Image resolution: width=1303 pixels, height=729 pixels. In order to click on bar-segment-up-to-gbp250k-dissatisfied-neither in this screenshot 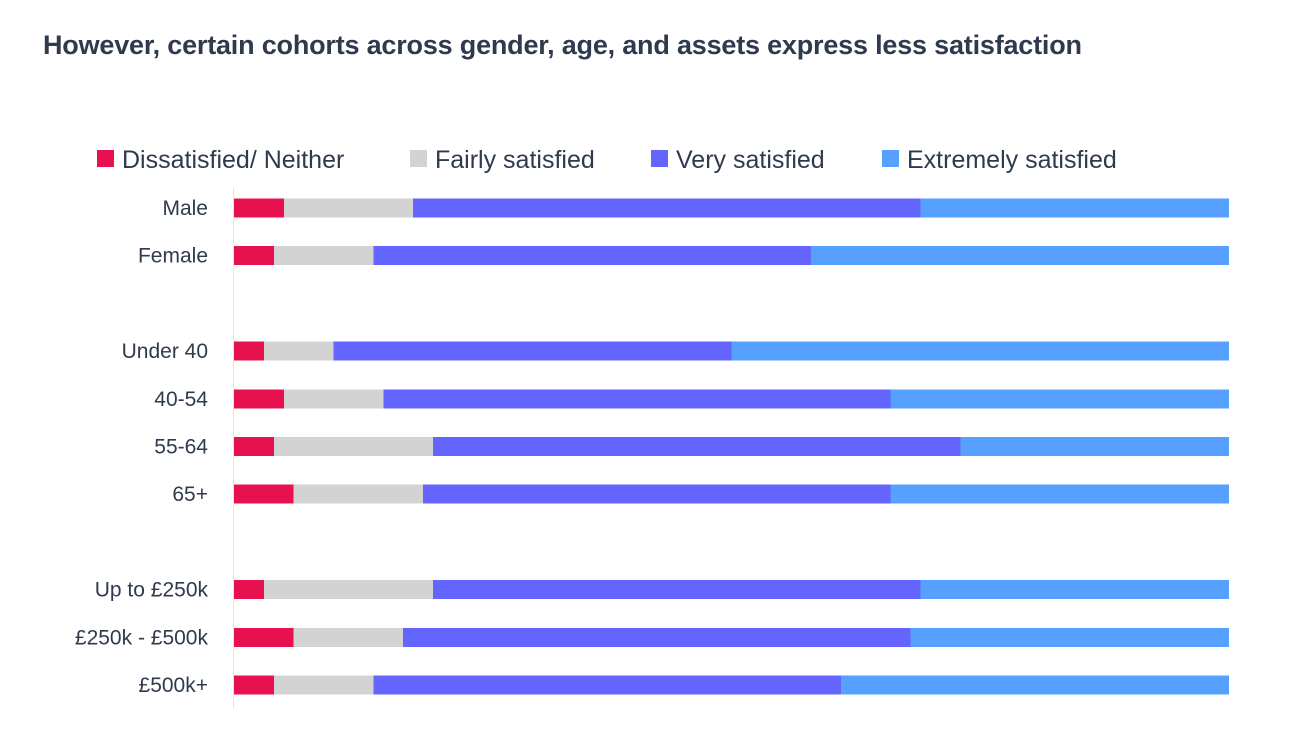, I will do `click(249, 590)`.